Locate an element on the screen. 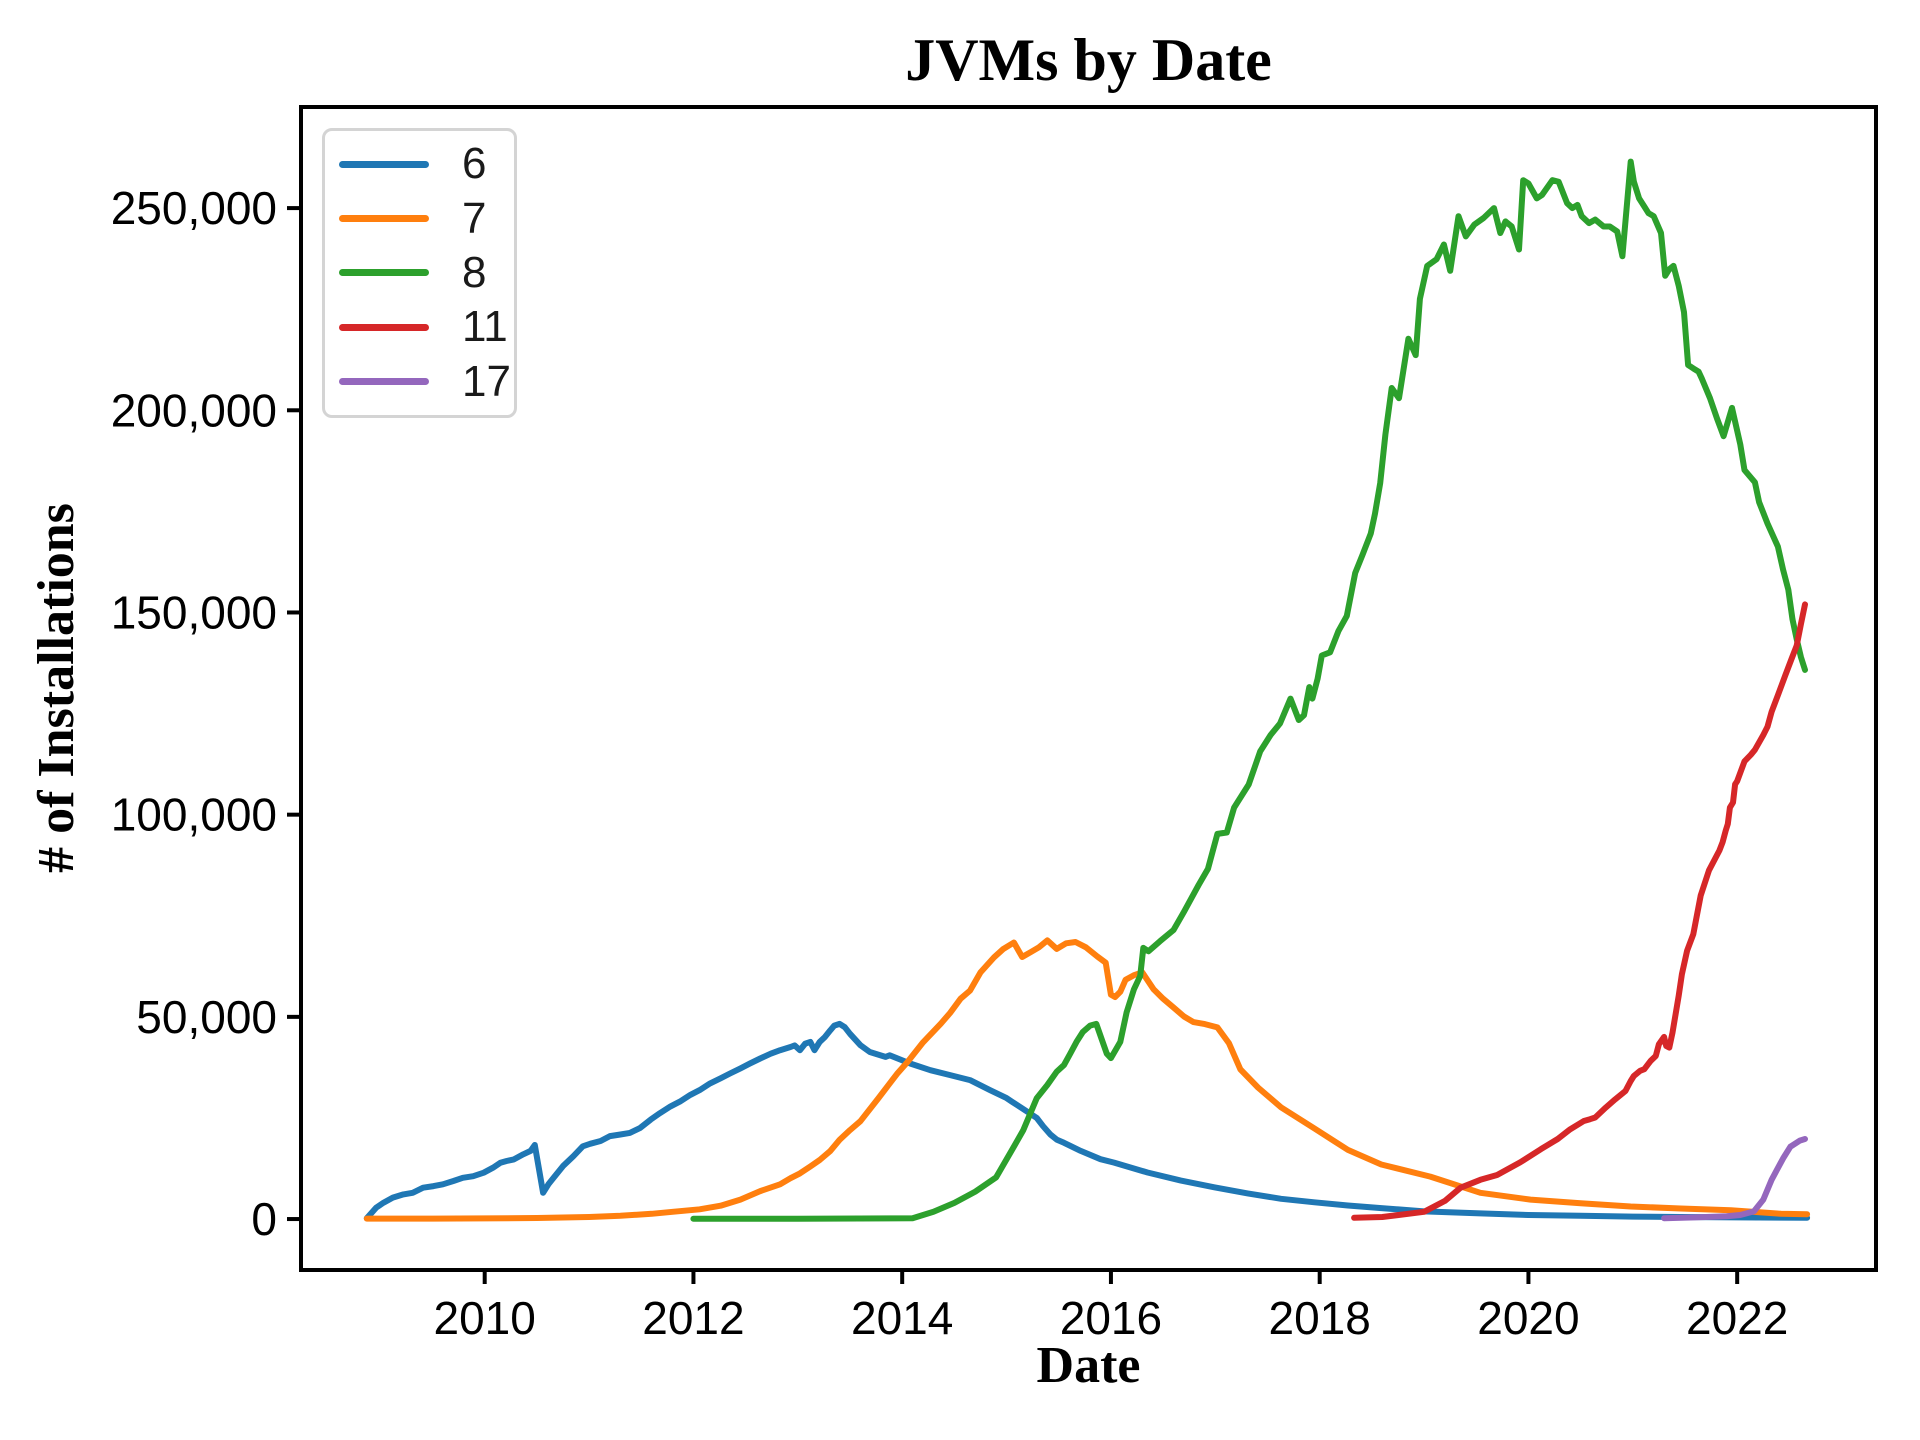 This screenshot has height=1440, width=1920. legend-label-17: 17 is located at coordinates (486, 381).